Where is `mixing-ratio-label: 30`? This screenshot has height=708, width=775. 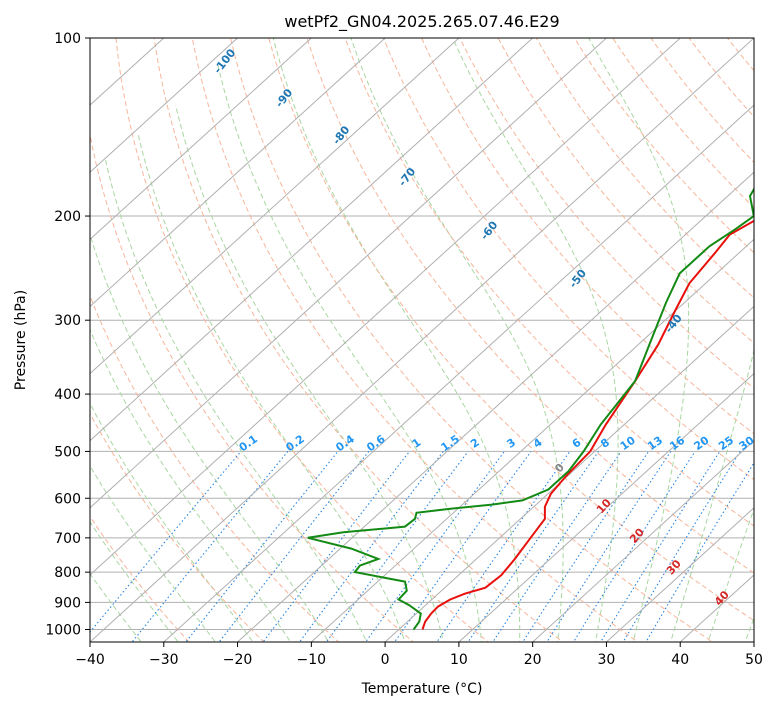
mixing-ratio-label: 30 is located at coordinates (747, 443).